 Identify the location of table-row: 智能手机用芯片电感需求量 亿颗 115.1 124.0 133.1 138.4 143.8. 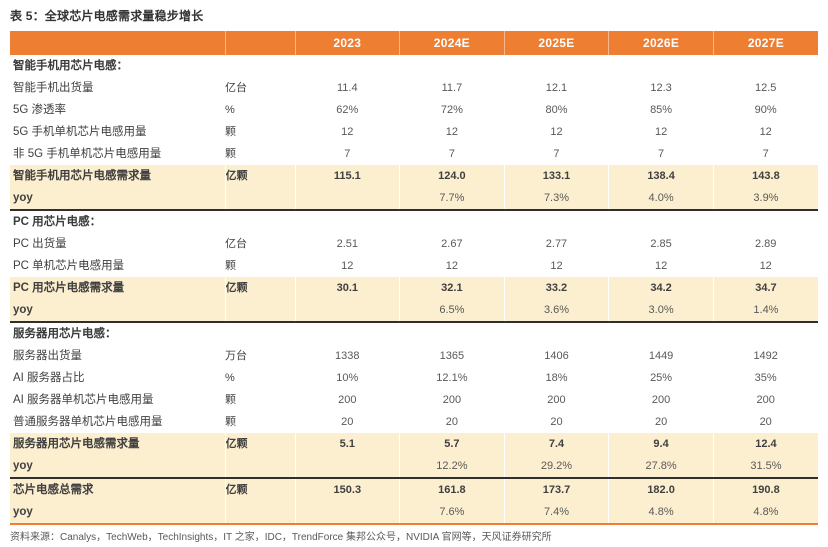
(414, 176).